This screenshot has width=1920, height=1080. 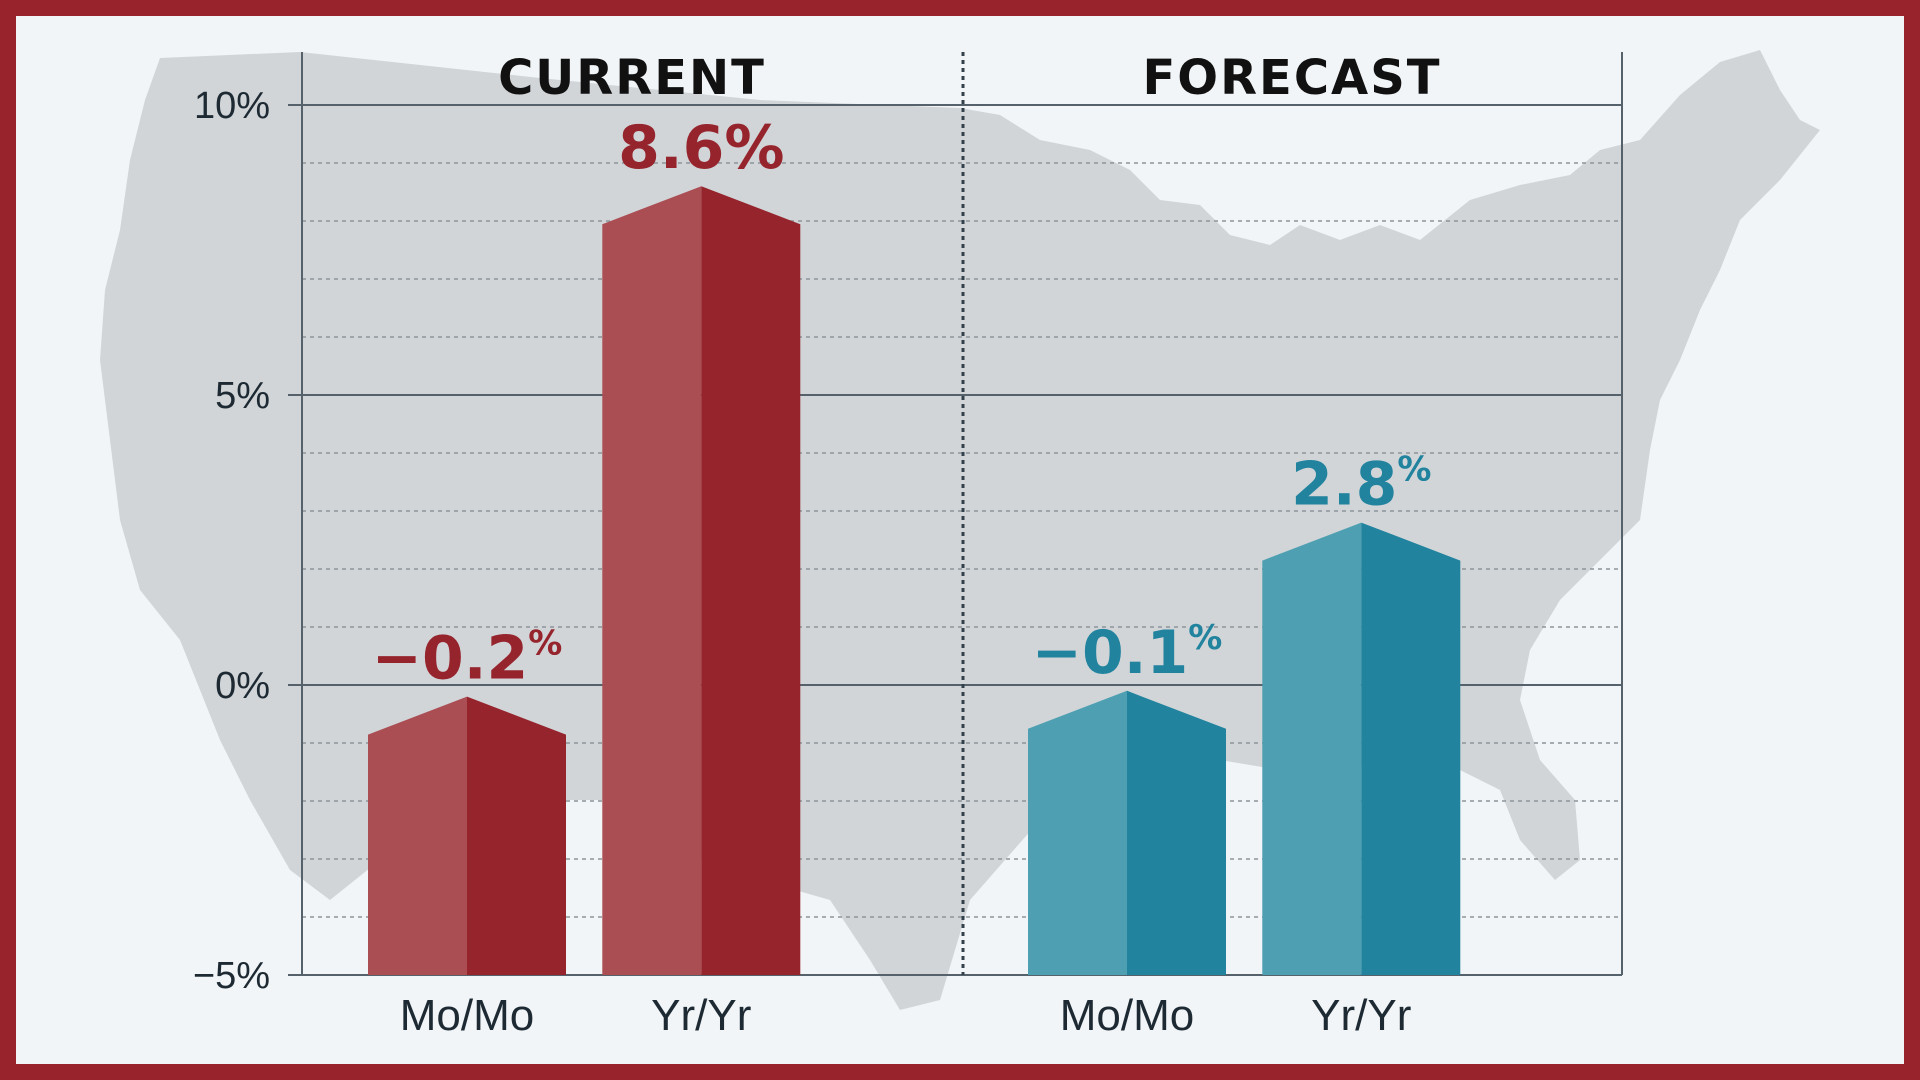 What do you see at coordinates (467, 659) in the screenshot?
I see `data-label: −0.2%` at bounding box center [467, 659].